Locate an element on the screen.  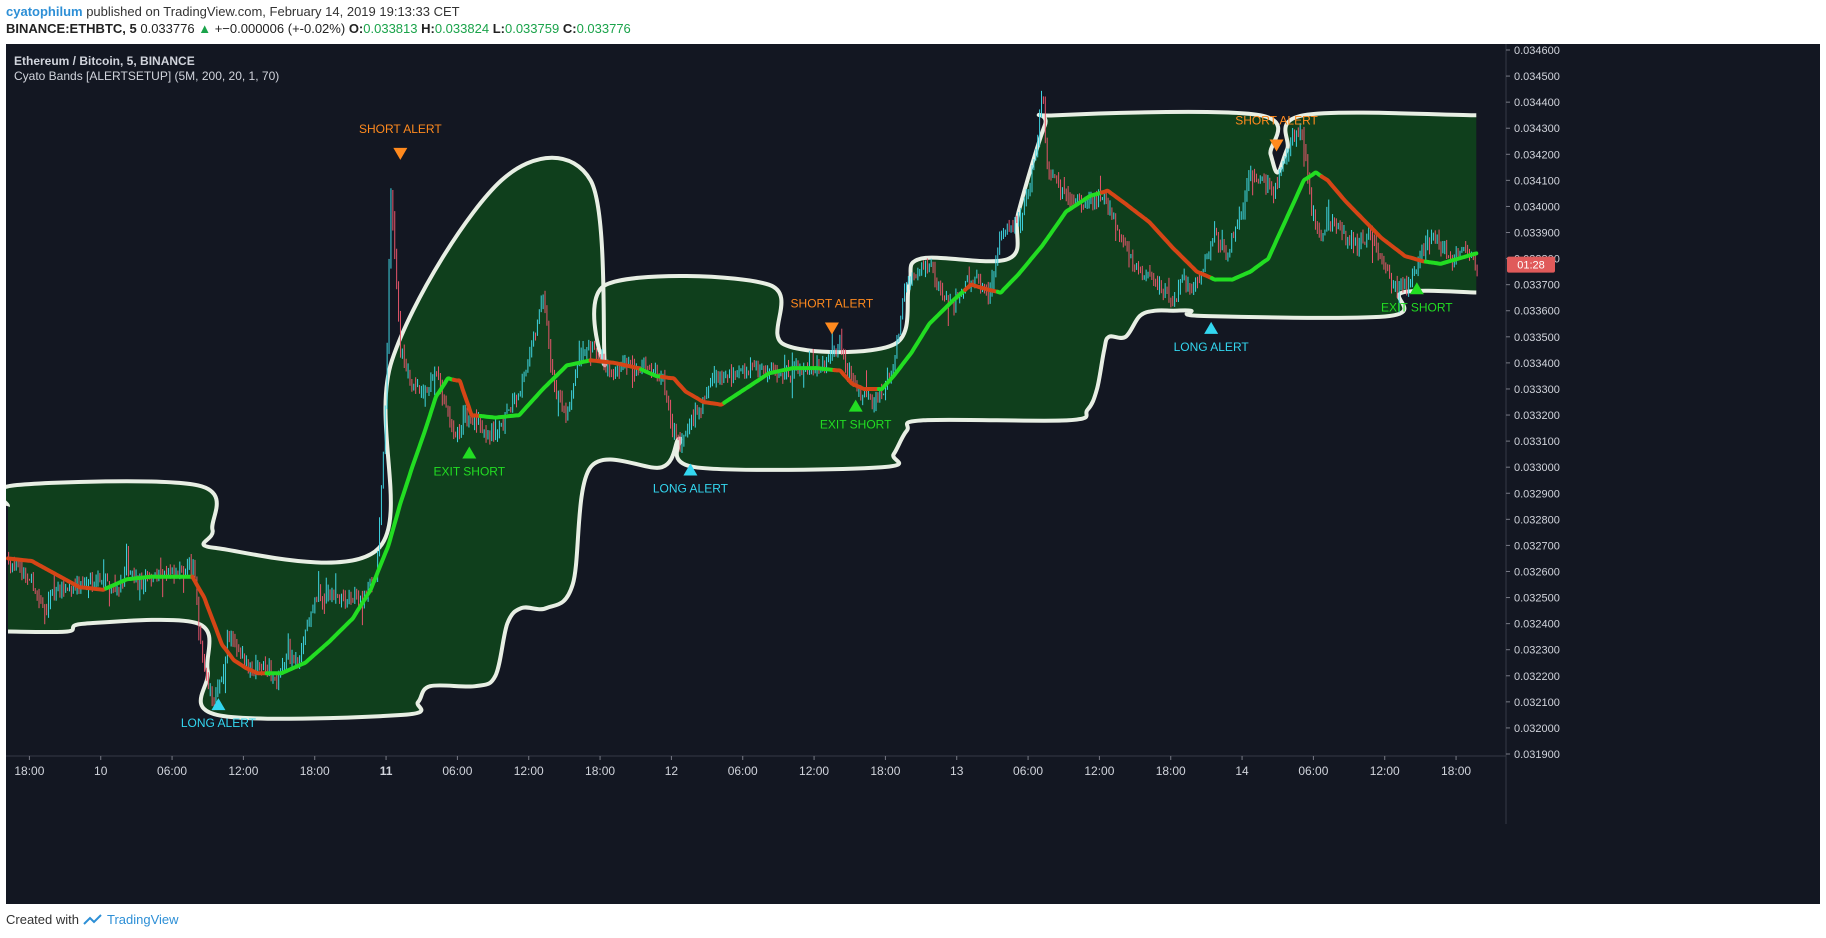
y-tick-label: 0.033200 is located at coordinates (1537, 416).